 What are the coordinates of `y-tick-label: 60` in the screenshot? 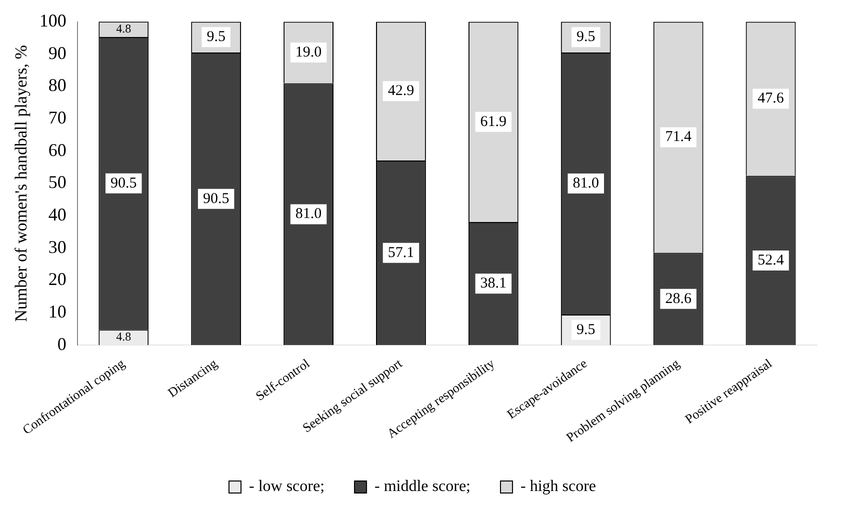 It's located at (57, 150).